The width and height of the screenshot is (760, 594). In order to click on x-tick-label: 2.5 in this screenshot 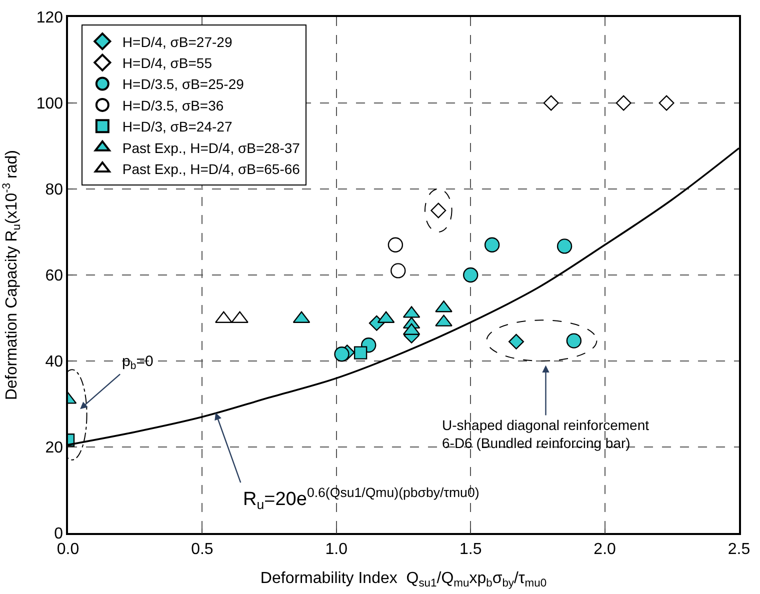, I will do `click(739, 549)`.